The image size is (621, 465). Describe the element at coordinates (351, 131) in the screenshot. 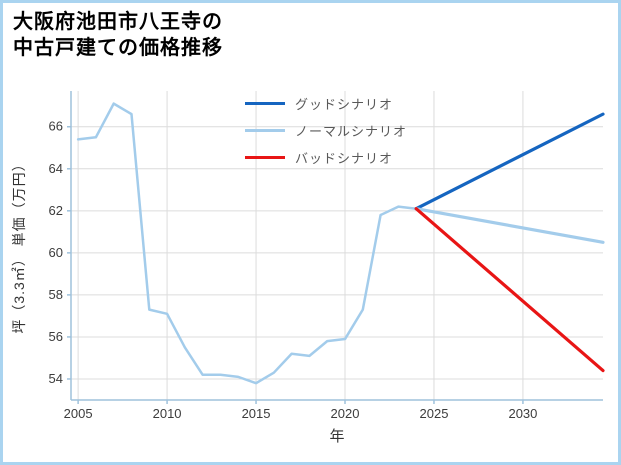

I see `legend-label: ノーマルシナリオ` at that location.